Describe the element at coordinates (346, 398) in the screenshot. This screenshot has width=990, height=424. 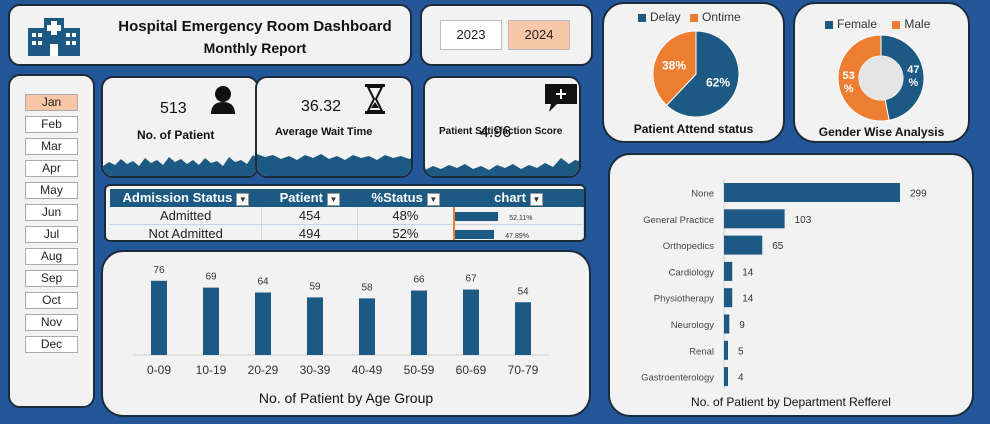
I see `age-chart-title: No. of Patient by Age Group` at that location.